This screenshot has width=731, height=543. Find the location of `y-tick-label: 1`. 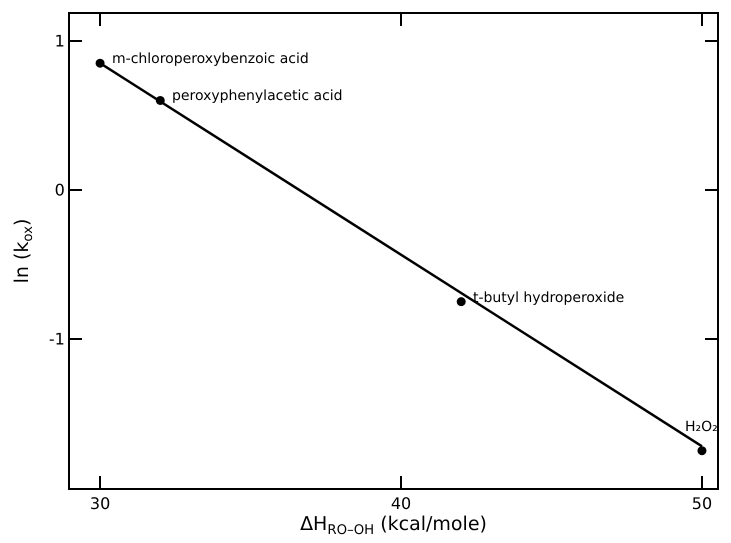

y-tick-label: 1 is located at coordinates (59, 40).